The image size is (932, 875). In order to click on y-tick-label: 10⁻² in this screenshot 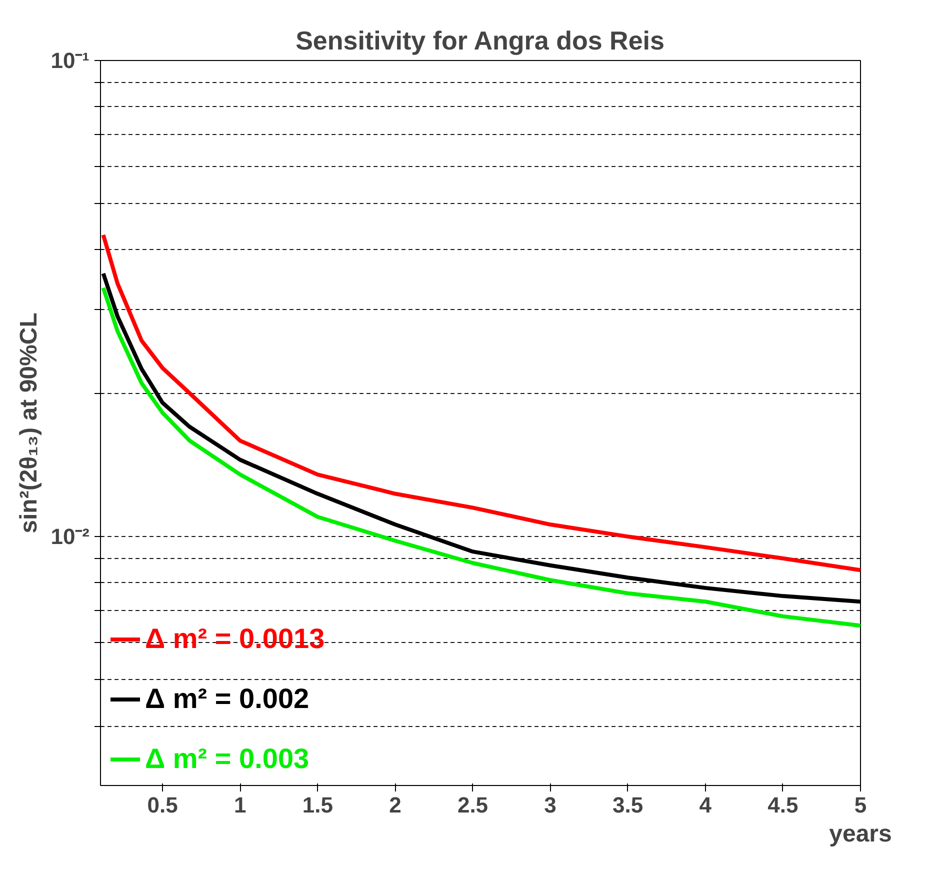, I will do `click(70, 537)`.